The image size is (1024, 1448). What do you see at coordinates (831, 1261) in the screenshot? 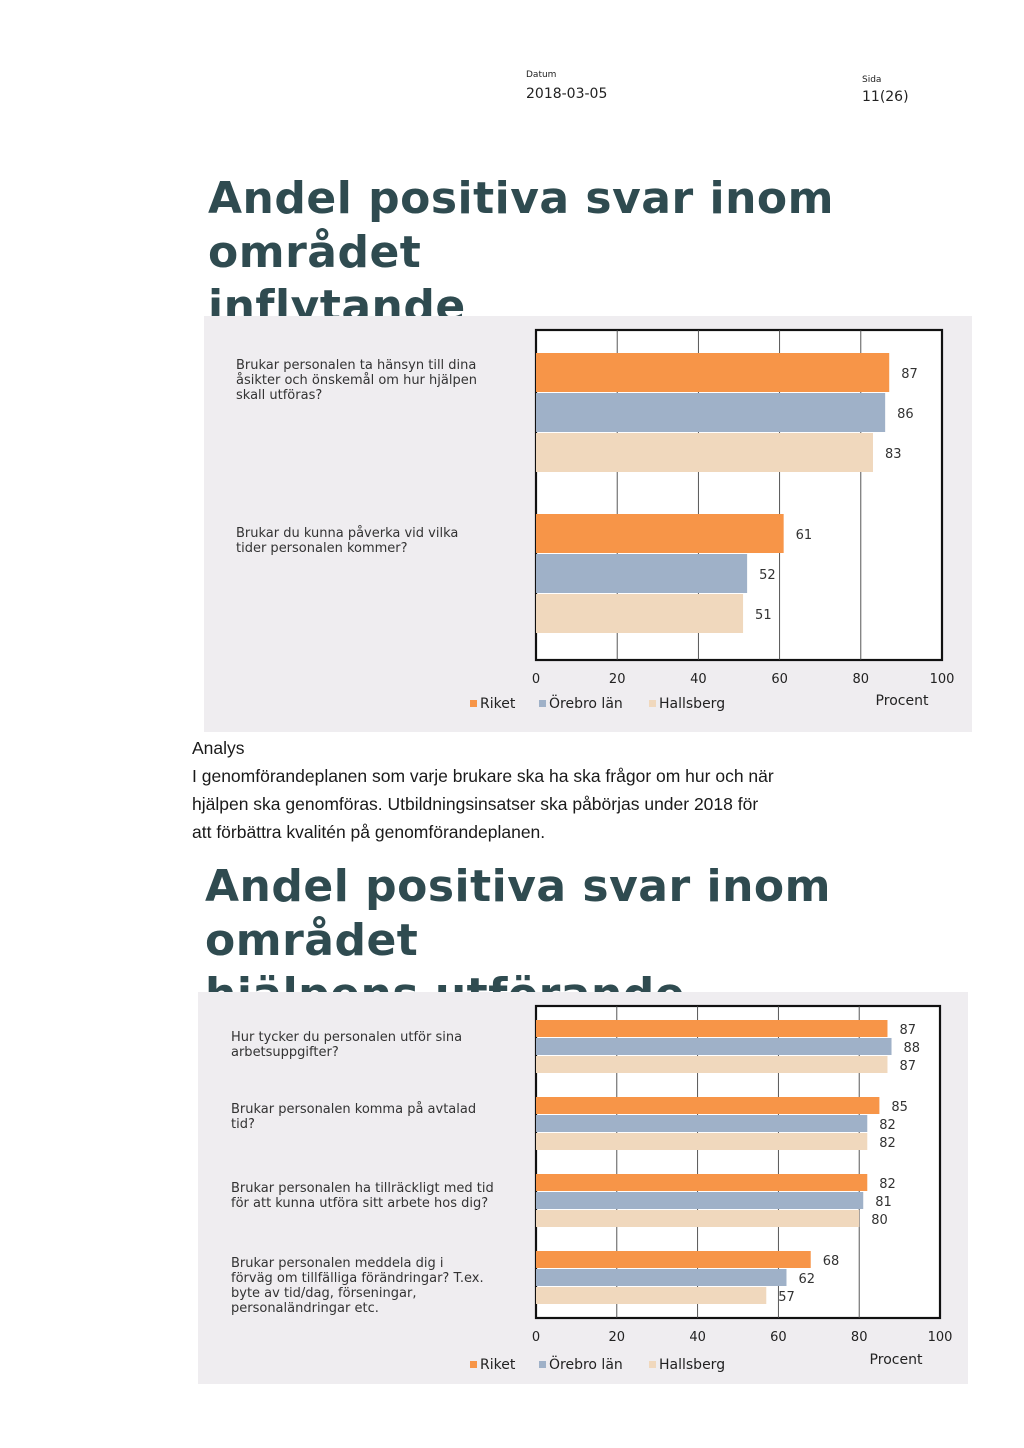
I see `data-label: 68` at bounding box center [831, 1261].